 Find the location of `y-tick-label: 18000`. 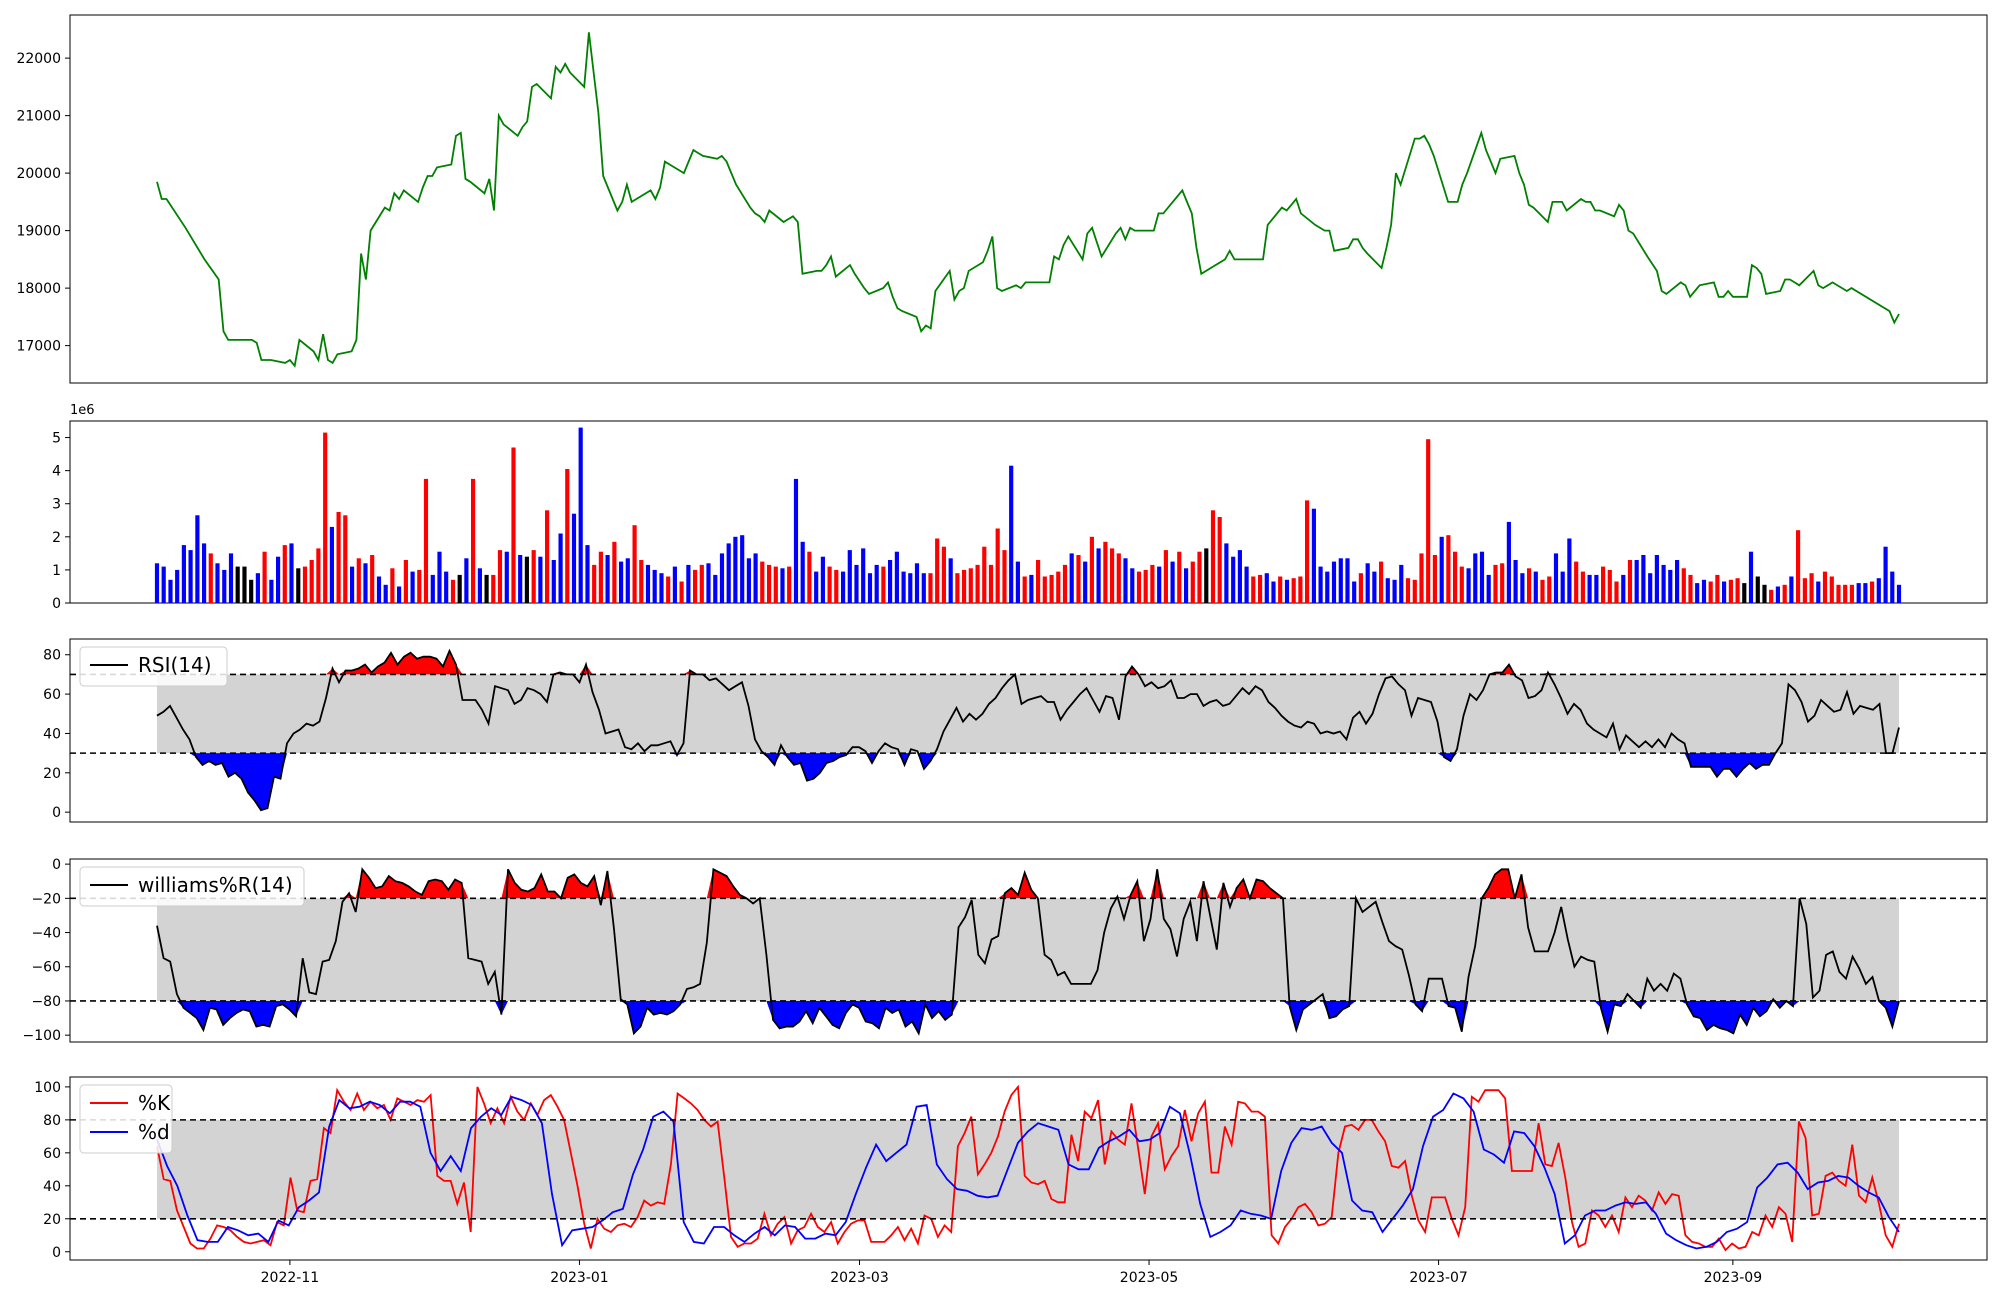

y-tick-label: 18000 is located at coordinates (38, 289).